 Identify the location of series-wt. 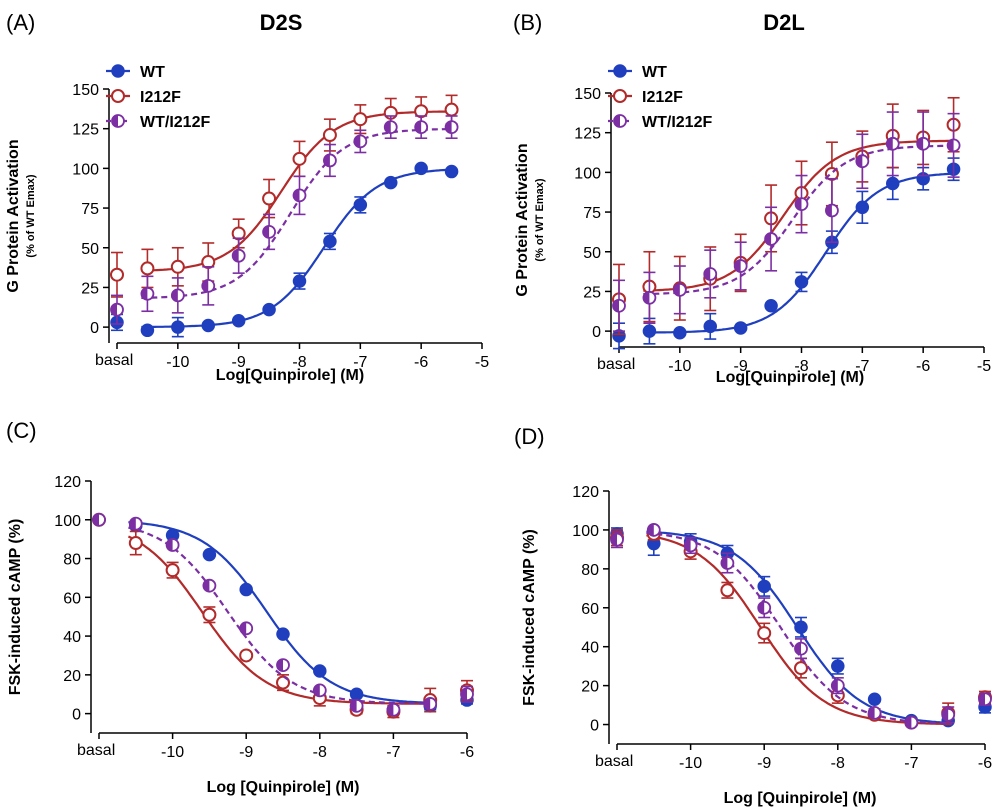
(801, 627).